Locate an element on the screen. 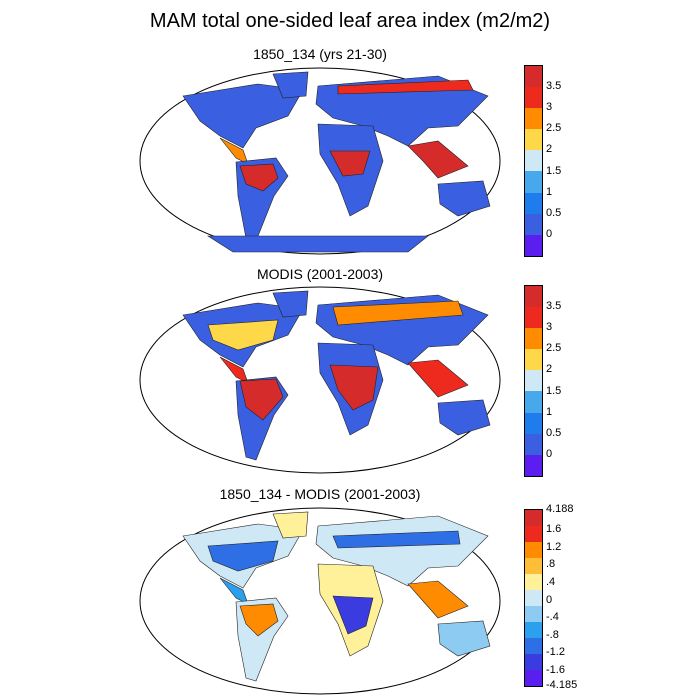 This screenshot has width=700, height=700. panel-1-map is located at coordinates (320, 161).